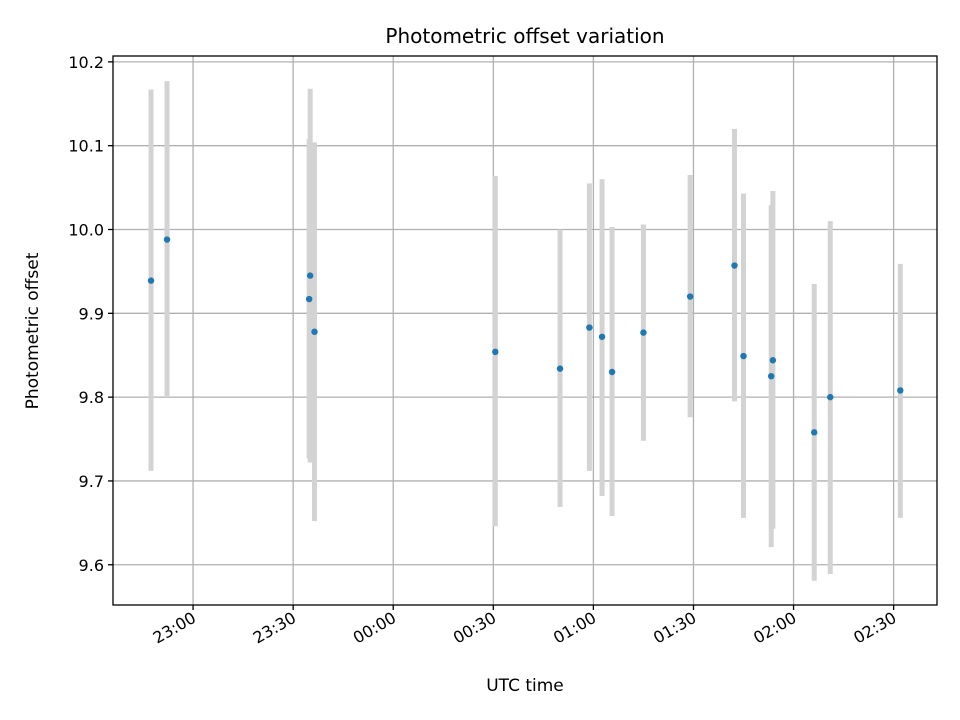 This screenshot has width=960, height=720. I want to click on y-tick-label: 10.1, so click(86, 146).